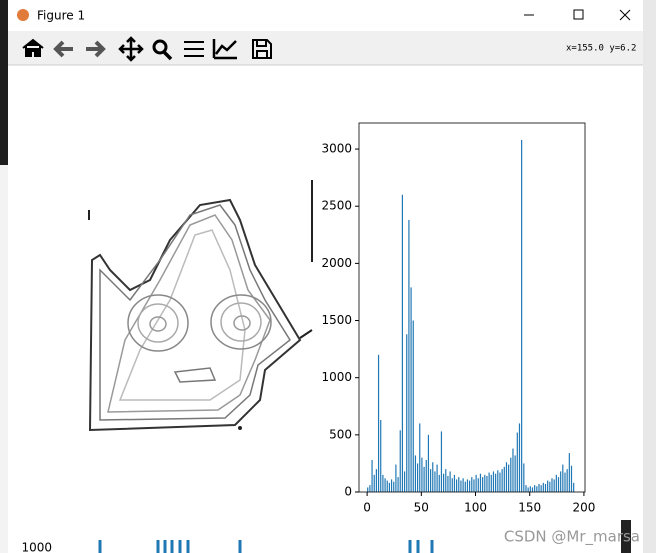 The height and width of the screenshot is (553, 656). I want to click on back-button, so click(63, 49).